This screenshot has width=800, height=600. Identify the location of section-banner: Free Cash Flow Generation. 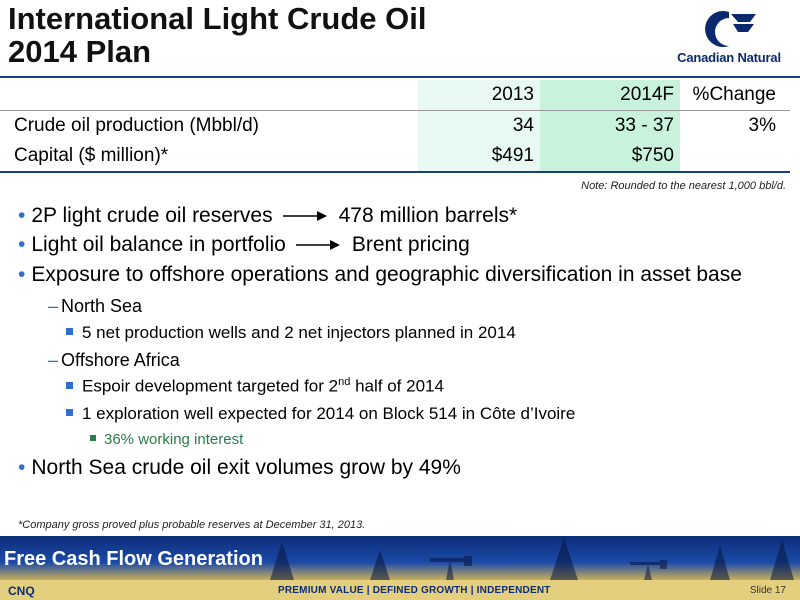
(400, 558).